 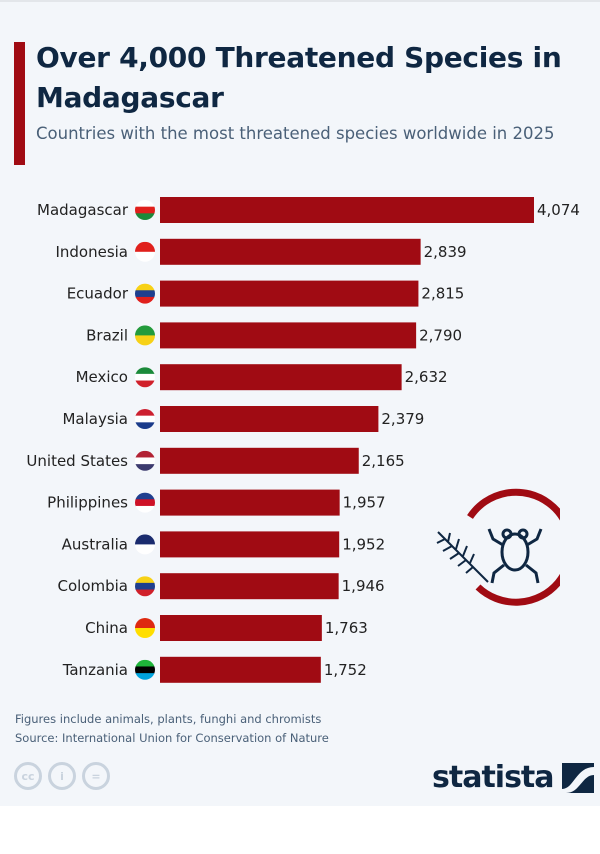 What do you see at coordinates (107, 335) in the screenshot?
I see `category-label: Brazil` at bounding box center [107, 335].